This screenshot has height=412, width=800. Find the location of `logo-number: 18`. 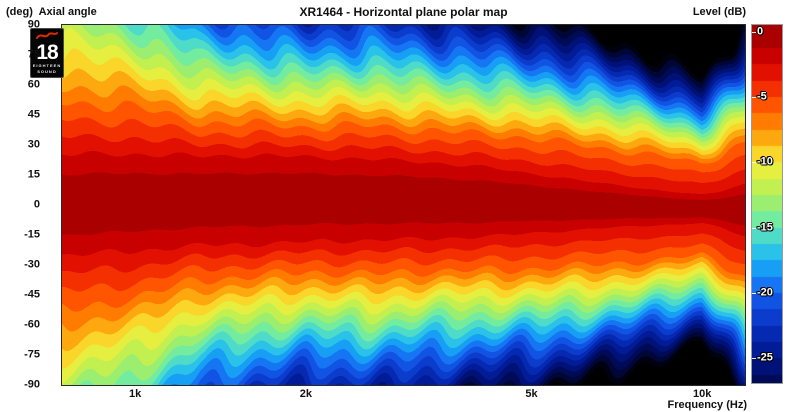

logo-number: 18 is located at coordinates (47, 53).